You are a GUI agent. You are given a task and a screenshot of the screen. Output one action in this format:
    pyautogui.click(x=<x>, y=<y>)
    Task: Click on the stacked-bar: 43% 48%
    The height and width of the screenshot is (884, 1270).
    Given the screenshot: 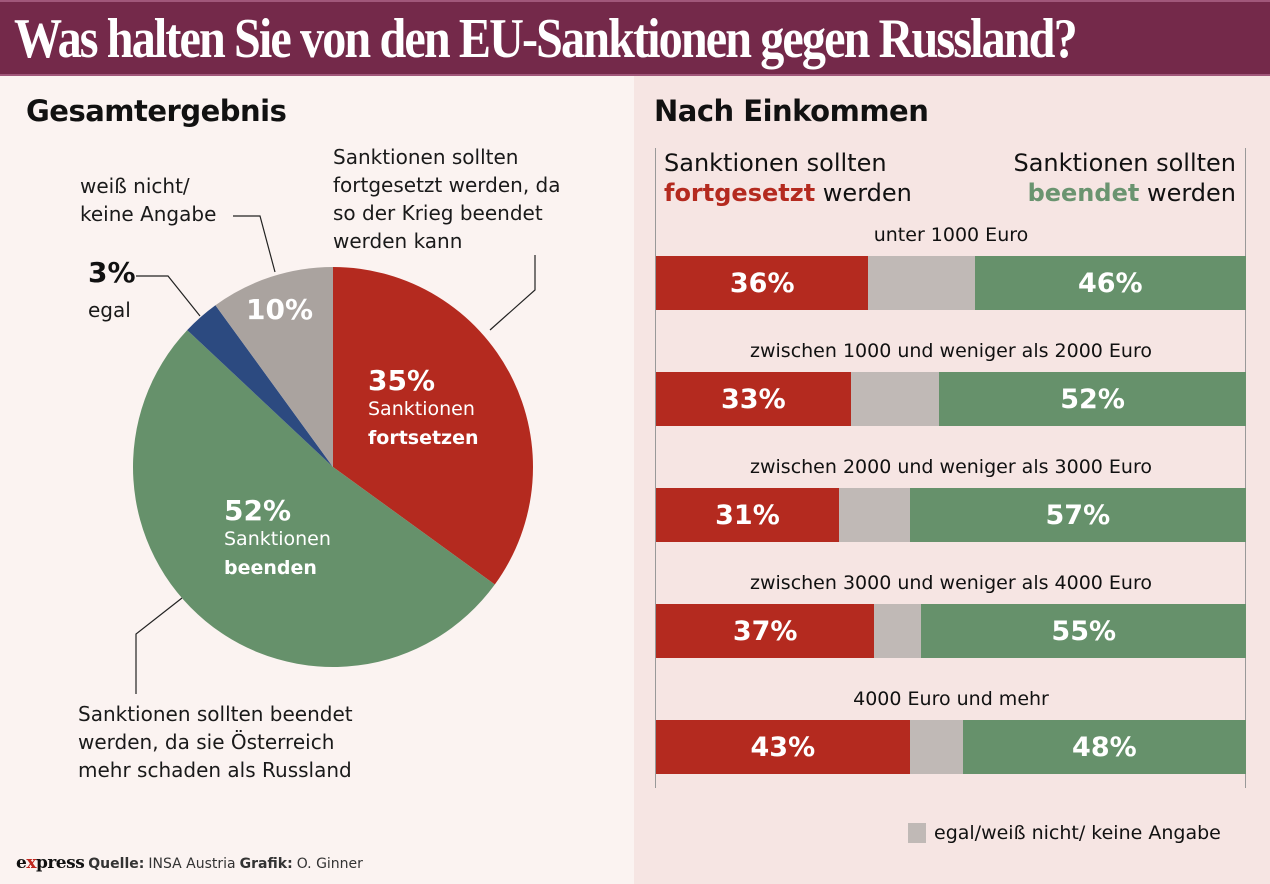 What is the action you would take?
    pyautogui.click(x=951, y=747)
    